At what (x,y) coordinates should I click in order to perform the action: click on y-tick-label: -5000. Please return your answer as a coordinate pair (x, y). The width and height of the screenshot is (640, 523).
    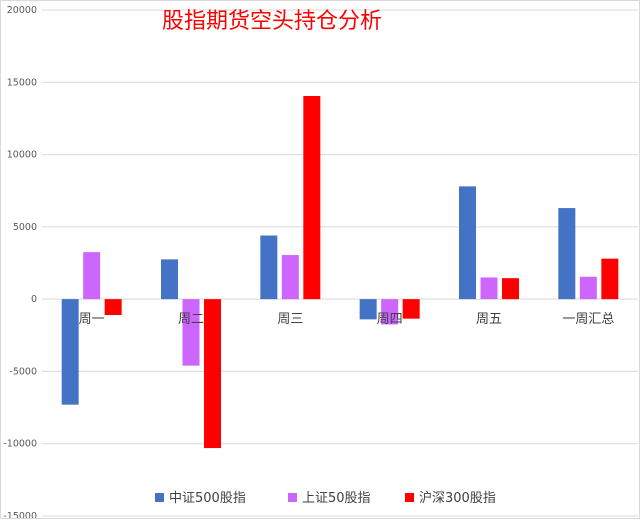
    Looking at the image, I should click on (23, 371).